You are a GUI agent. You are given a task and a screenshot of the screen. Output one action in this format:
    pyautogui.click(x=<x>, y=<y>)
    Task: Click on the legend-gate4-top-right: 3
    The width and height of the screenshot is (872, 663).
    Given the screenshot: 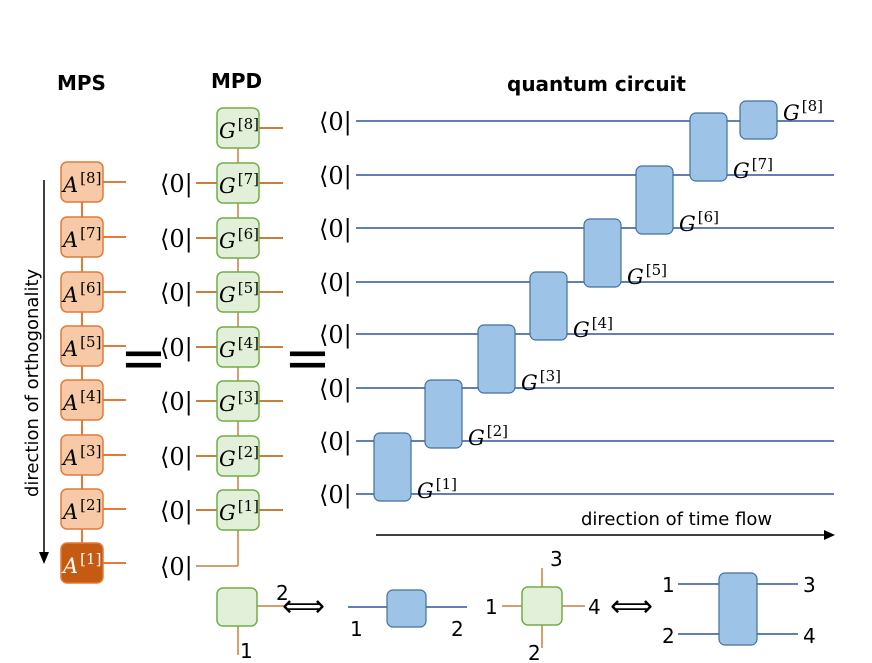 What is the action you would take?
    pyautogui.click(x=809, y=585)
    